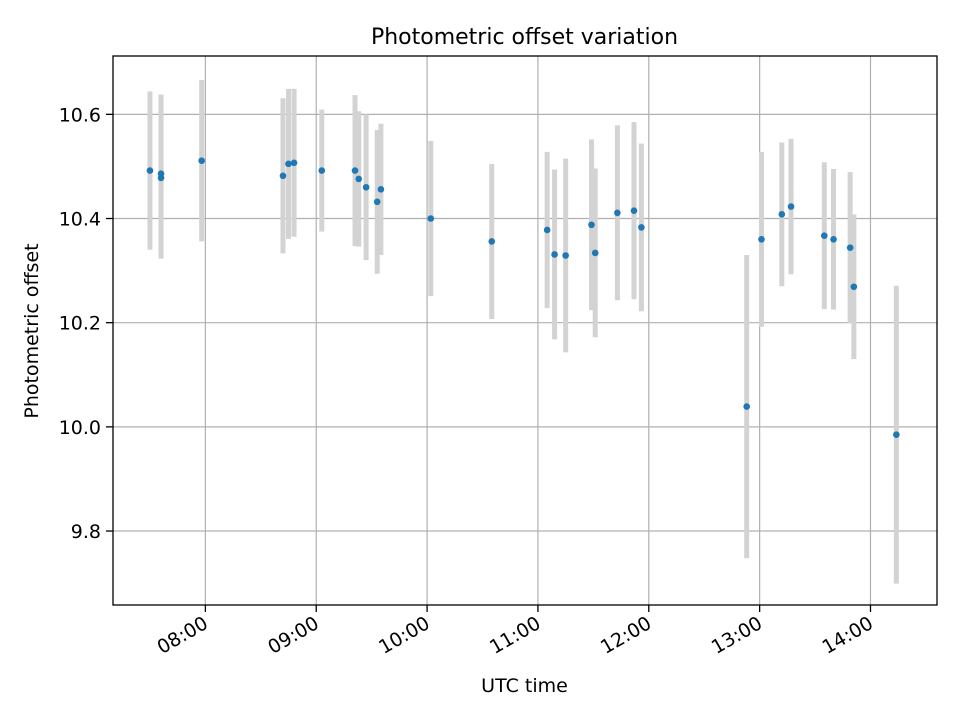 Image resolution: width=960 pixels, height=724 pixels. What do you see at coordinates (86, 532) in the screenshot?
I see `y-tick-label: 9.8` at bounding box center [86, 532].